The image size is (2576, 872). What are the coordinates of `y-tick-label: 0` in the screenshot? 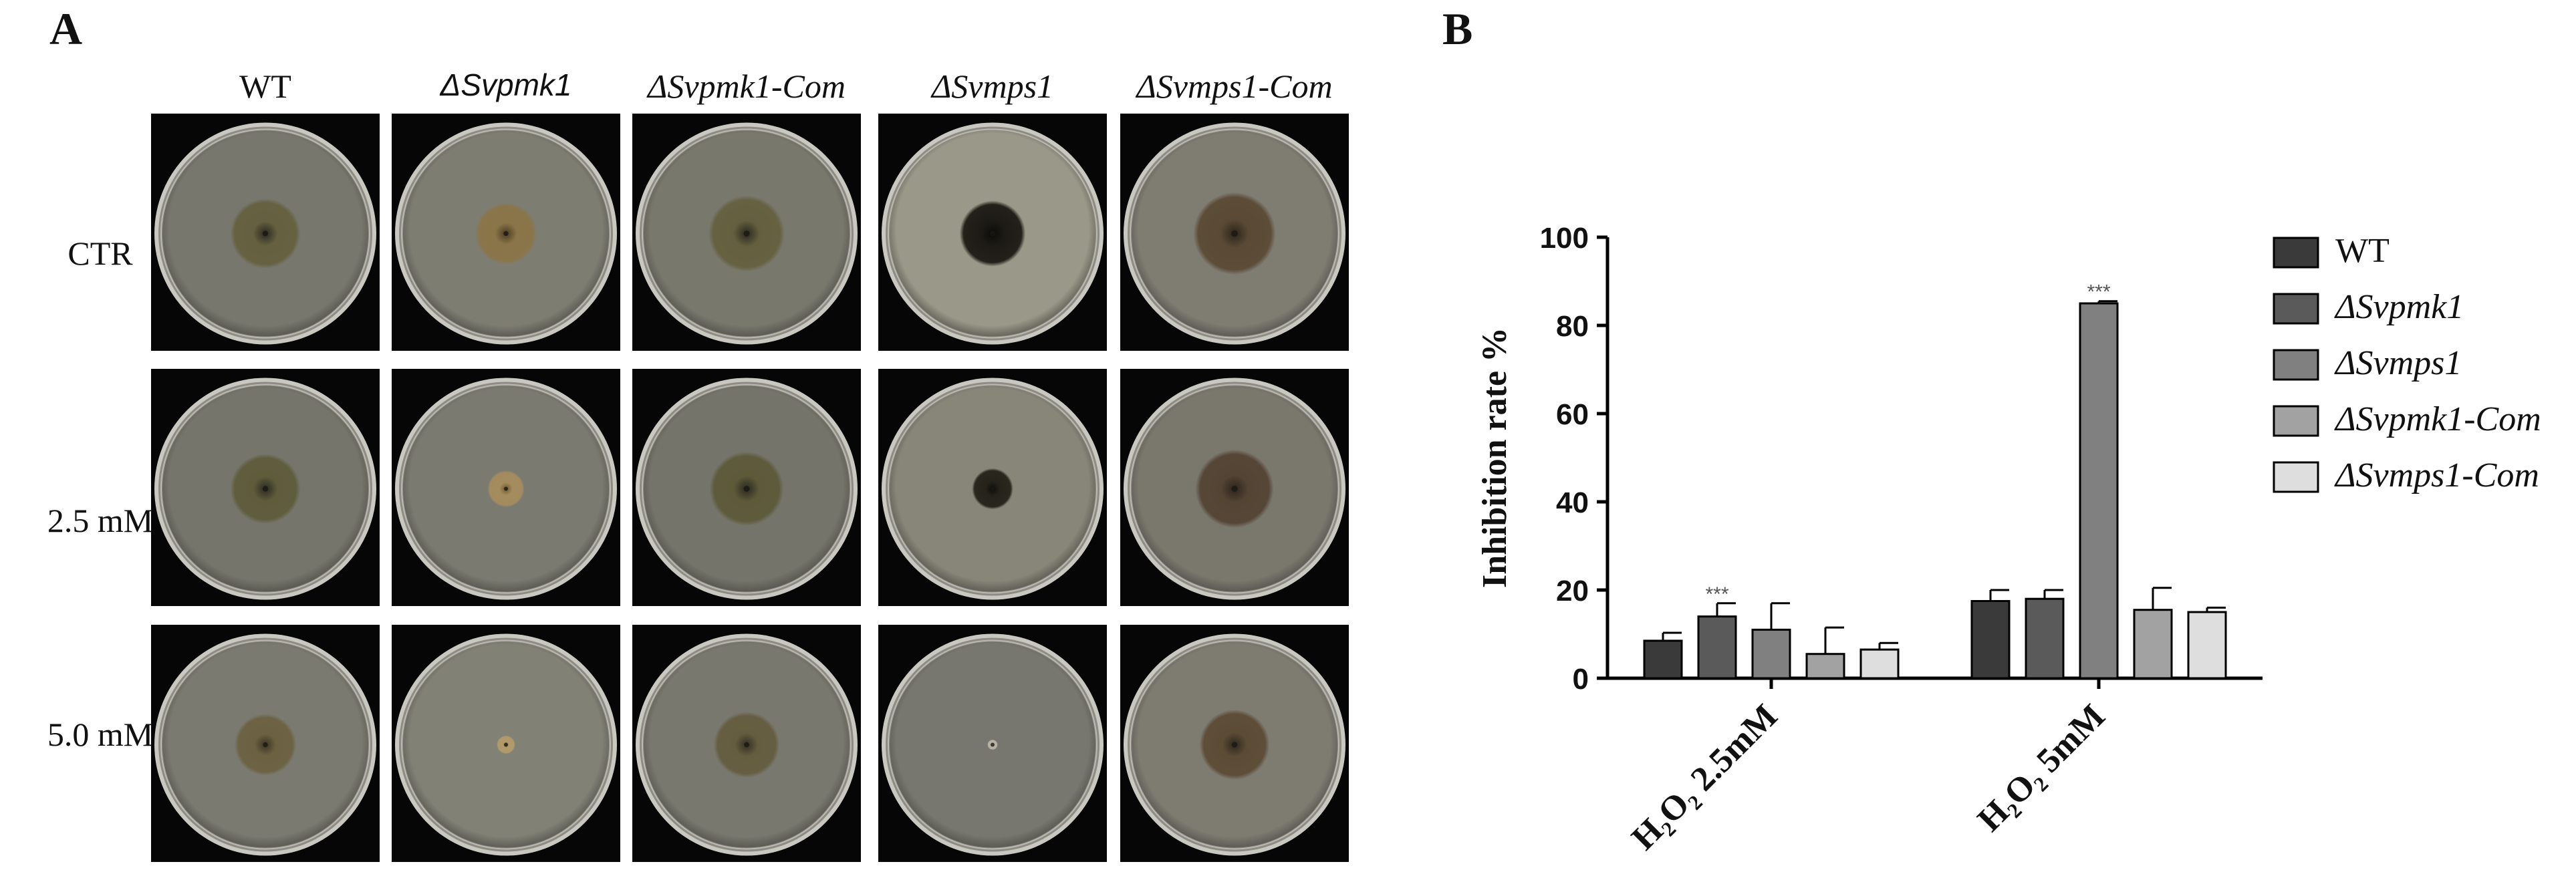 It's located at (1581, 679).